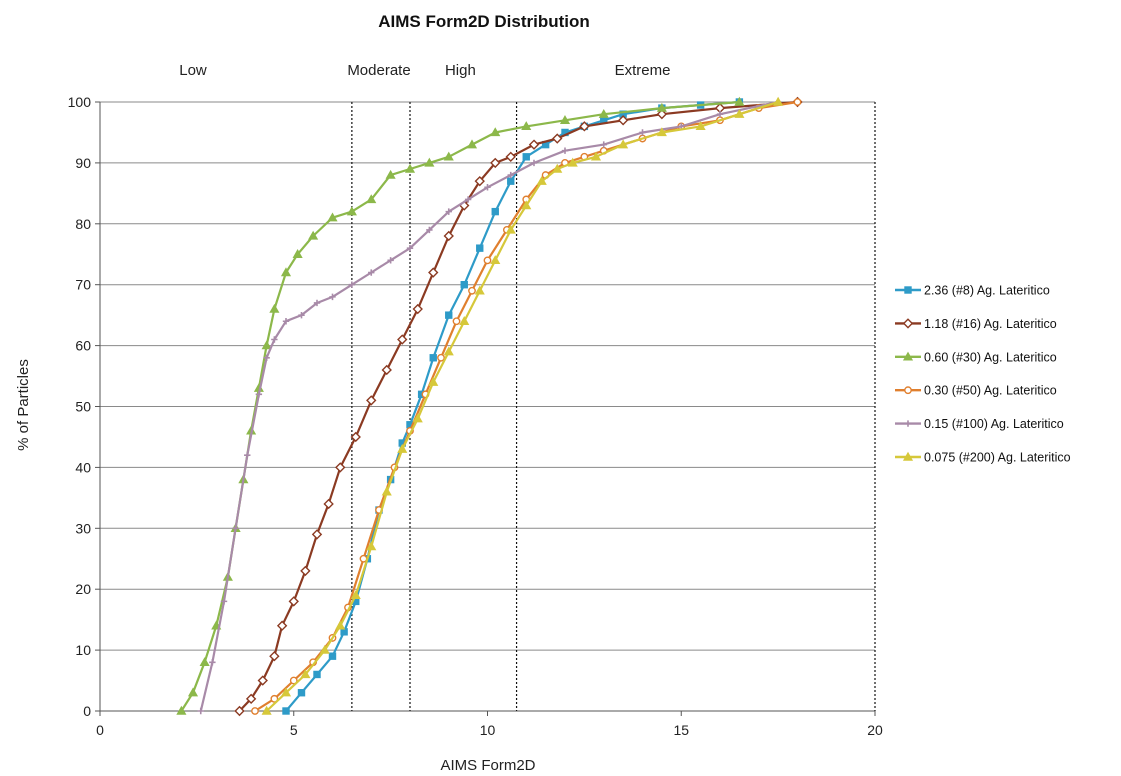 The height and width of the screenshot is (776, 1121). Describe the element at coordinates (100, 730) in the screenshot. I see `x-tick-label: 0` at that location.